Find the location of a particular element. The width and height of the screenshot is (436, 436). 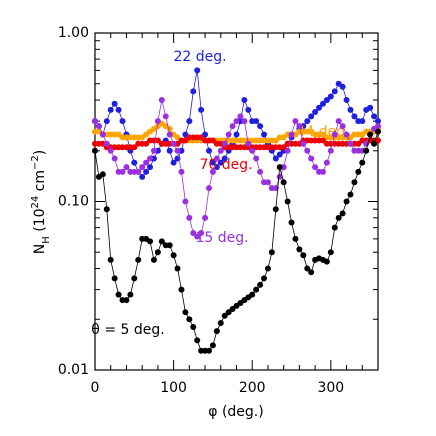

x-tick-label: 0 is located at coordinates (95, 388).